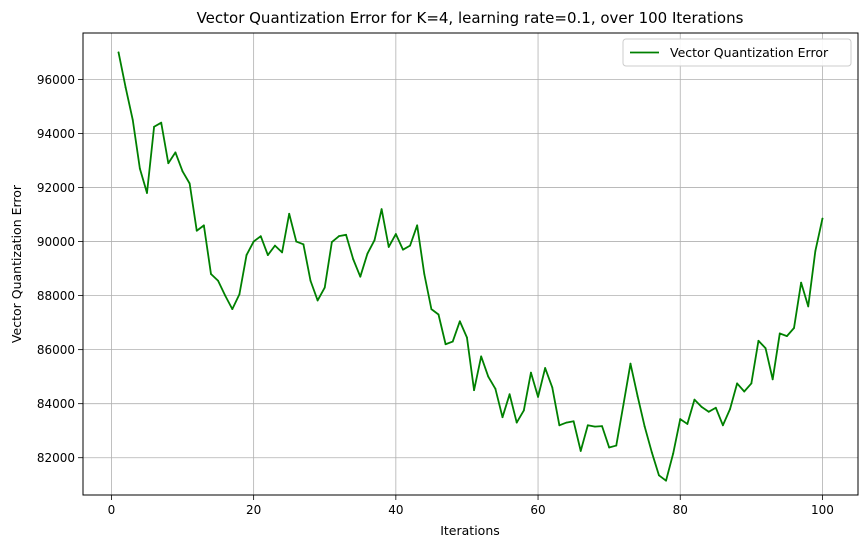  I want to click on x-tick-label: 80, so click(680, 510).